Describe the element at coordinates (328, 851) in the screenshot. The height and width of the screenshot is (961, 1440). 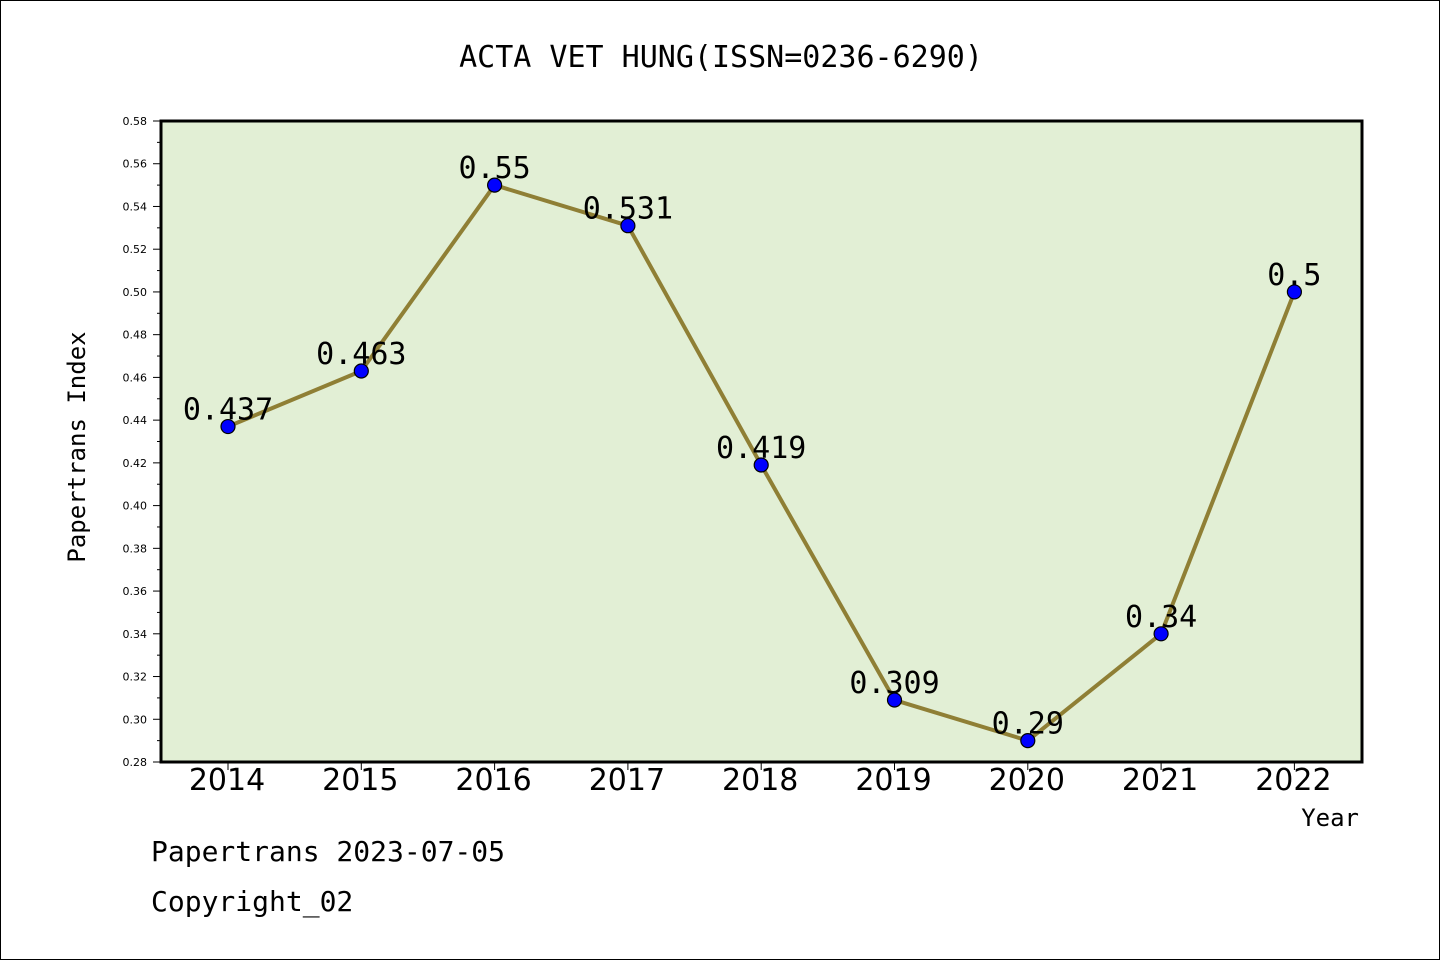
I see `footer-date: Papertrans 2023-07-05` at that location.